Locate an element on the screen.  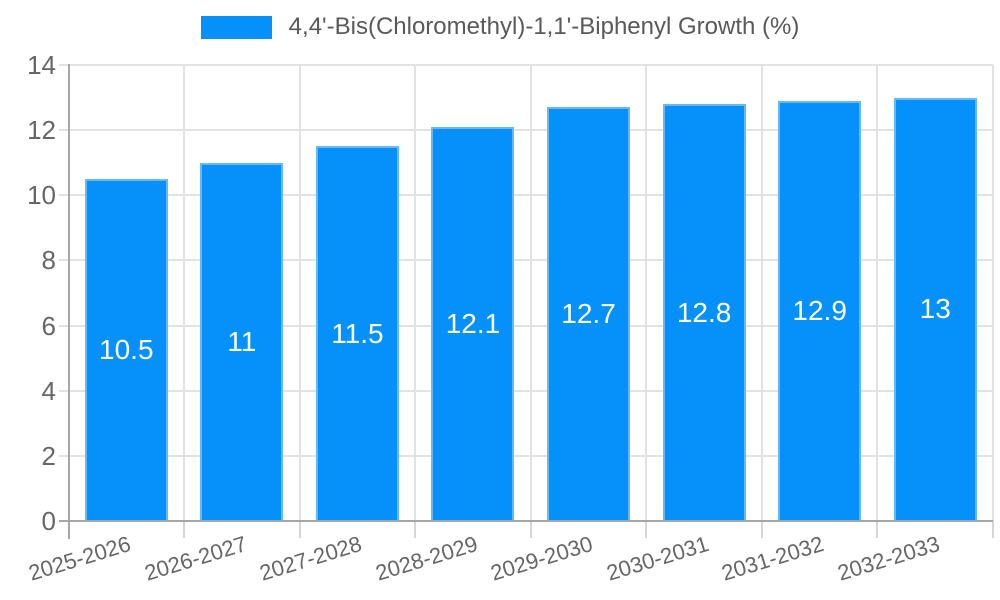
x-tick-label: 2032-2033 is located at coordinates (888, 558).